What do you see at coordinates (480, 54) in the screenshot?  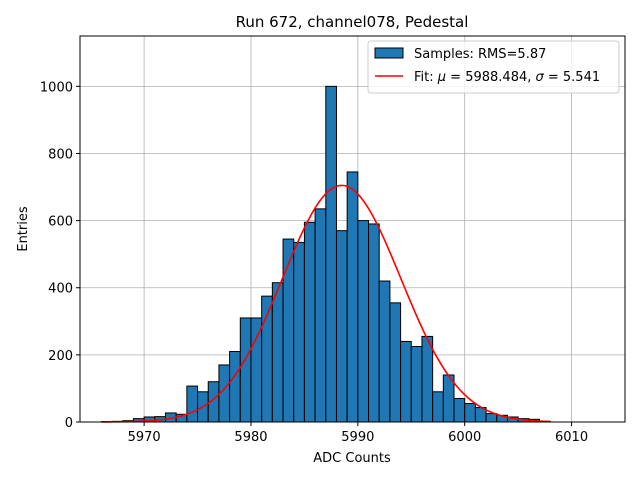 I see `legend-samples-label: Samples: RMS=5.87` at bounding box center [480, 54].